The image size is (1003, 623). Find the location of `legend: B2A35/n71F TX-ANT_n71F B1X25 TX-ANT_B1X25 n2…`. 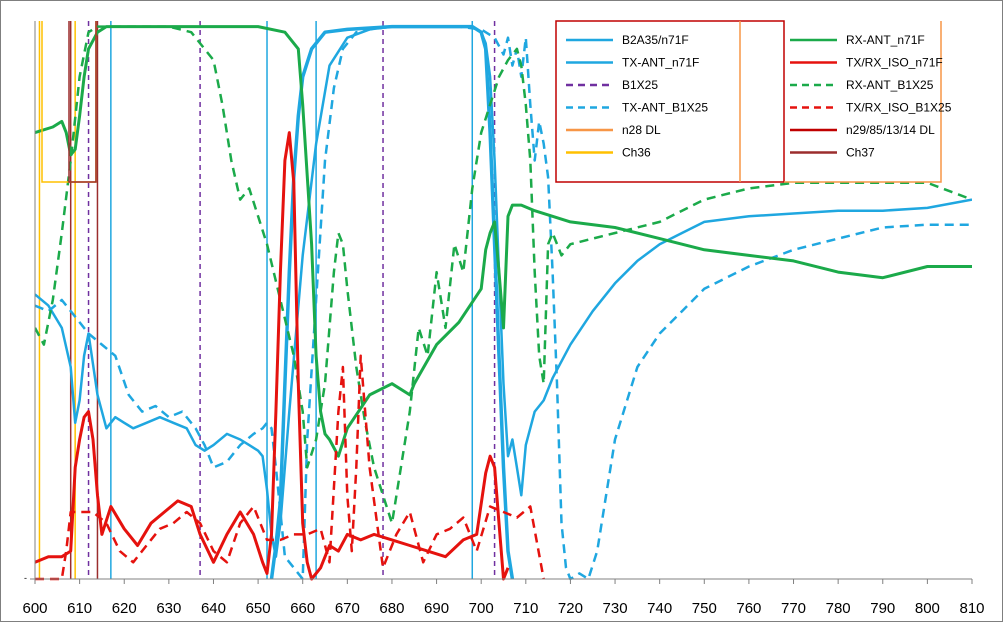

legend: B2A35/n71F TX-ANT_n71F B1X25 TX-ANT_B1X25 n2… is located at coordinates (753, 101).